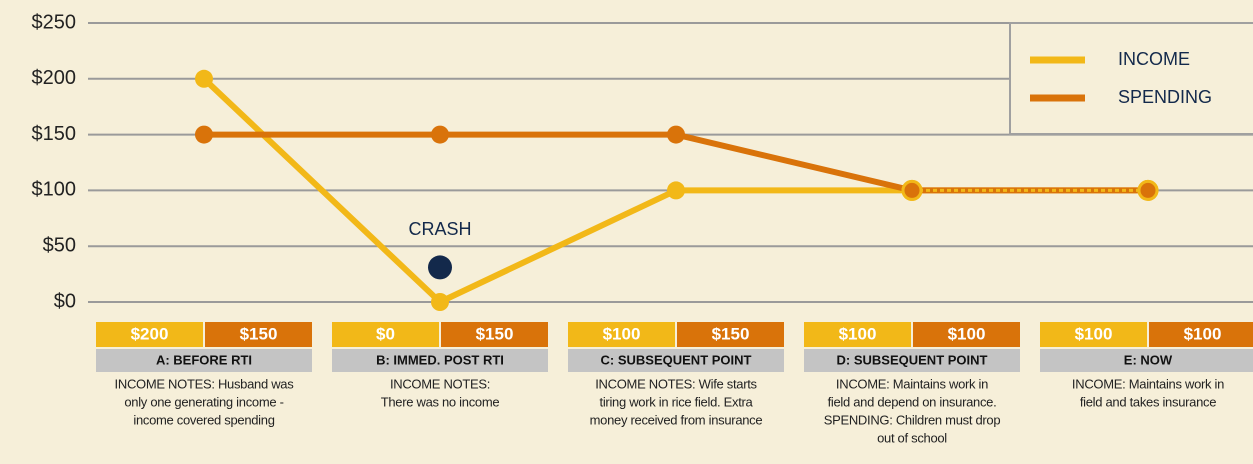  Describe the element at coordinates (1131, 78) in the screenshot. I see `legend-box` at that location.